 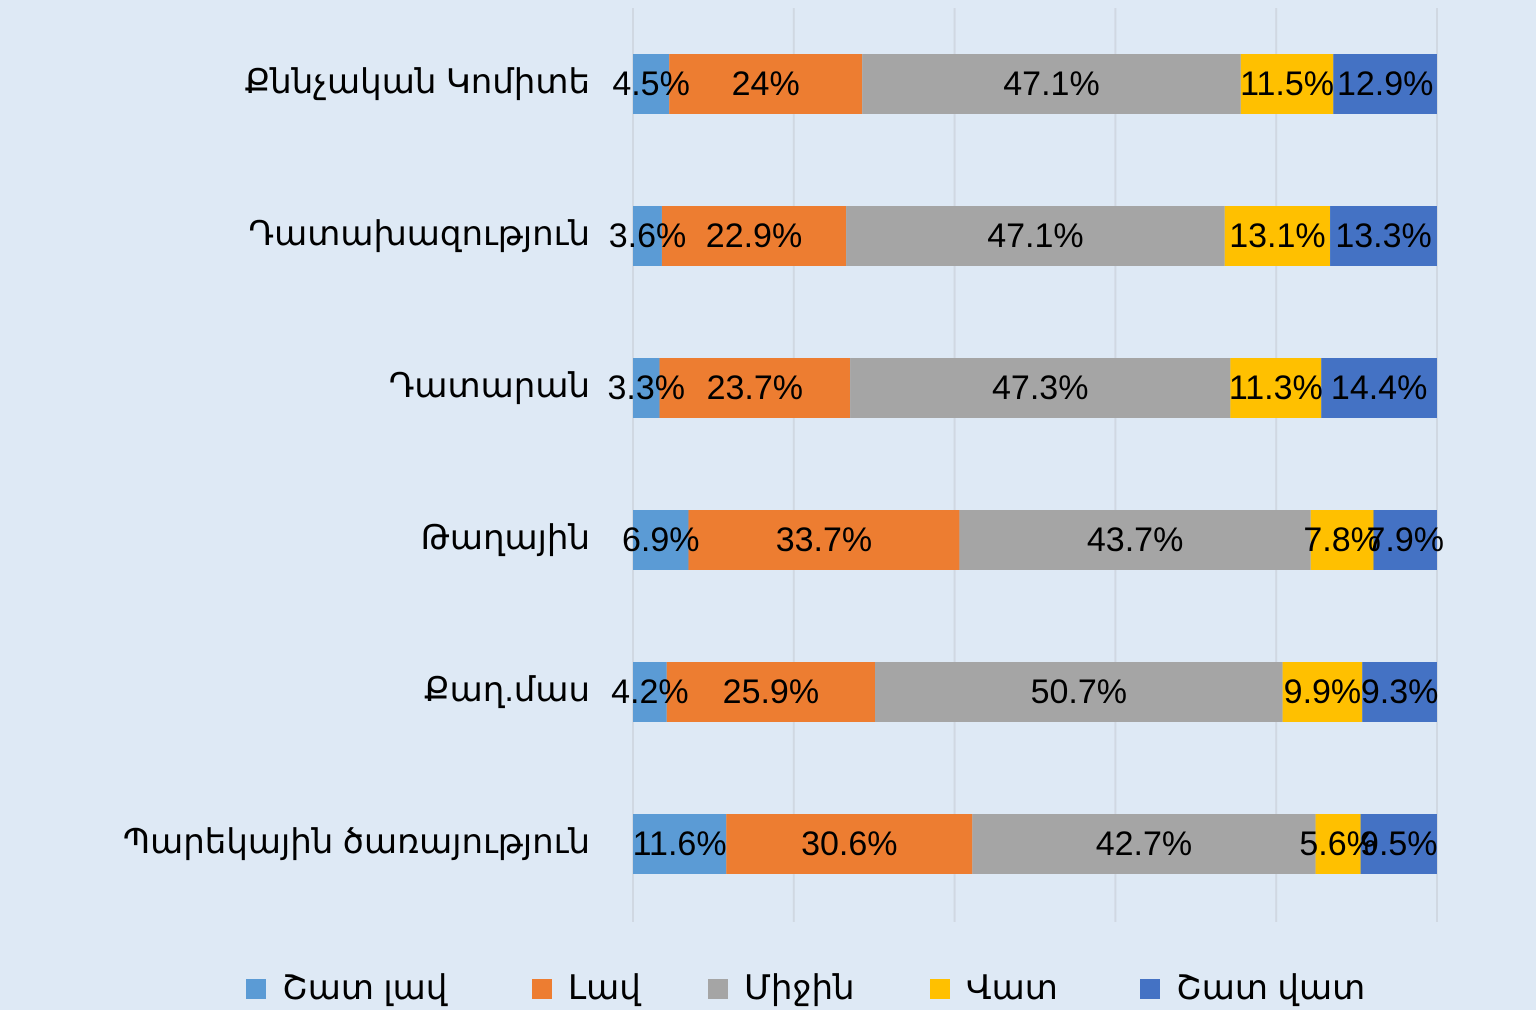 What do you see at coordinates (507, 690) in the screenshot?
I see `category-label: Քաղ.մաս` at bounding box center [507, 690].